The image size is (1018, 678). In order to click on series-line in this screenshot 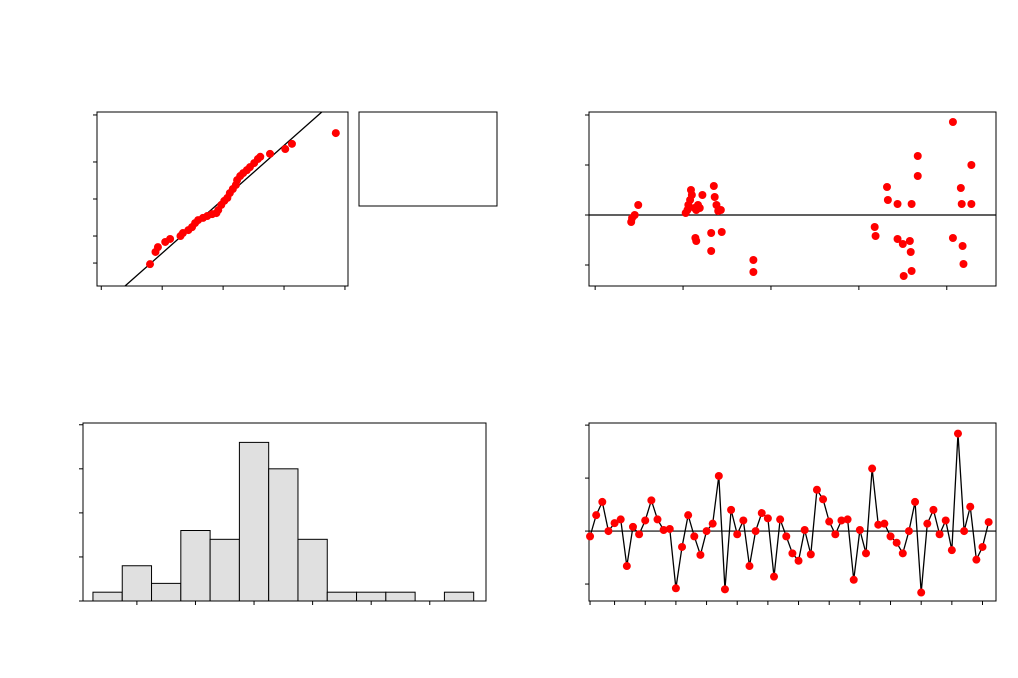, I will do `click(789, 513)`.